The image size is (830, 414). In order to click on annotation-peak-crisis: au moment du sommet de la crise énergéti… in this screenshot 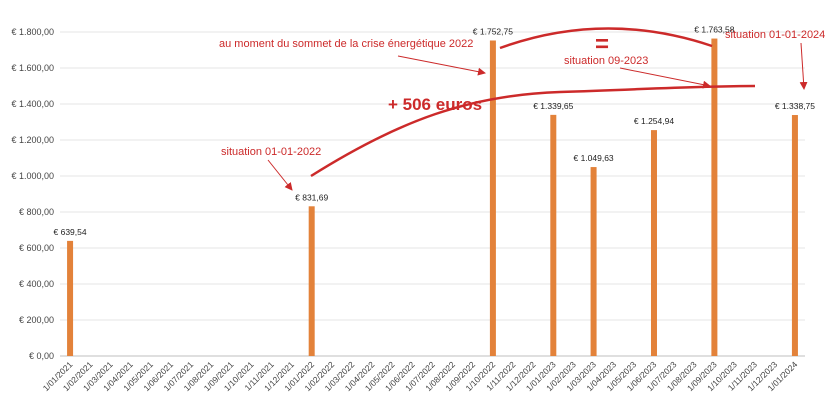, I will do `click(346, 44)`.